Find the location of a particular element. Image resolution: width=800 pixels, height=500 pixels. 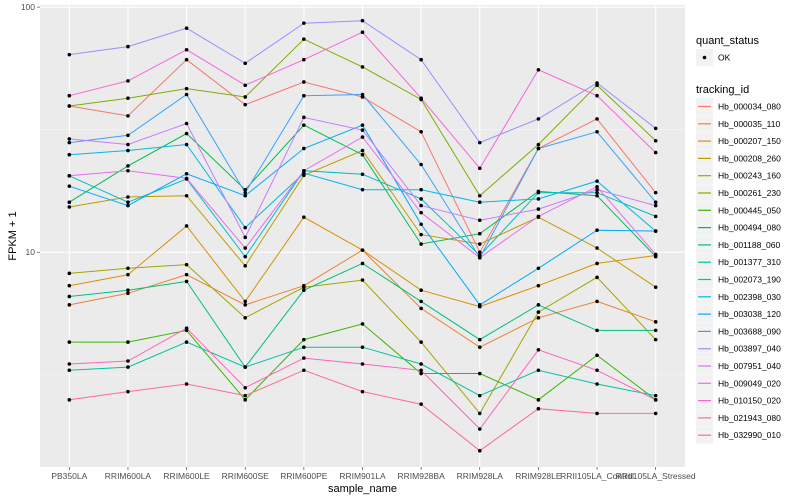

data-point-Hb_001188_060-RRII105LA_Stressed is located at coordinates (655, 330).